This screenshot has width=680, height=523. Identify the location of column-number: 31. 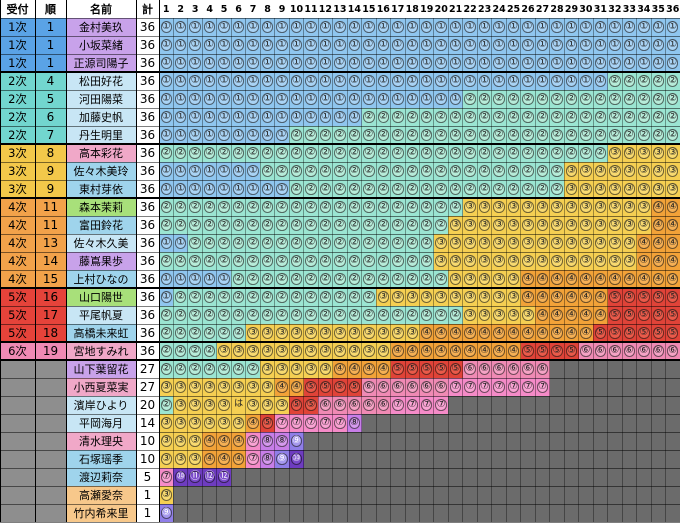
(600, 9).